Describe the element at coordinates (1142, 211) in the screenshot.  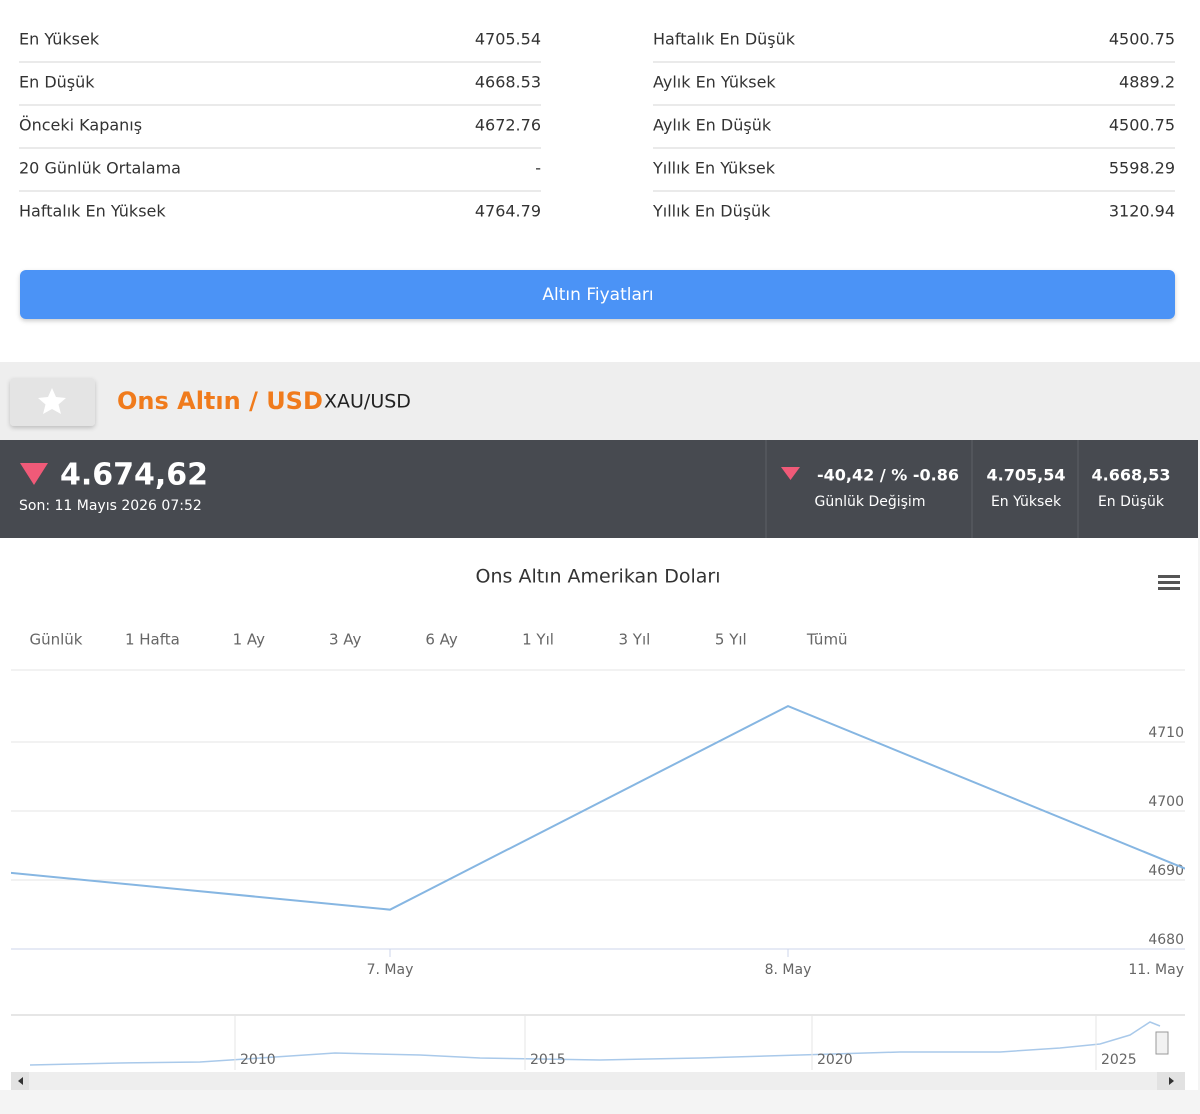
I see `stat-value: 3120.94` at that location.